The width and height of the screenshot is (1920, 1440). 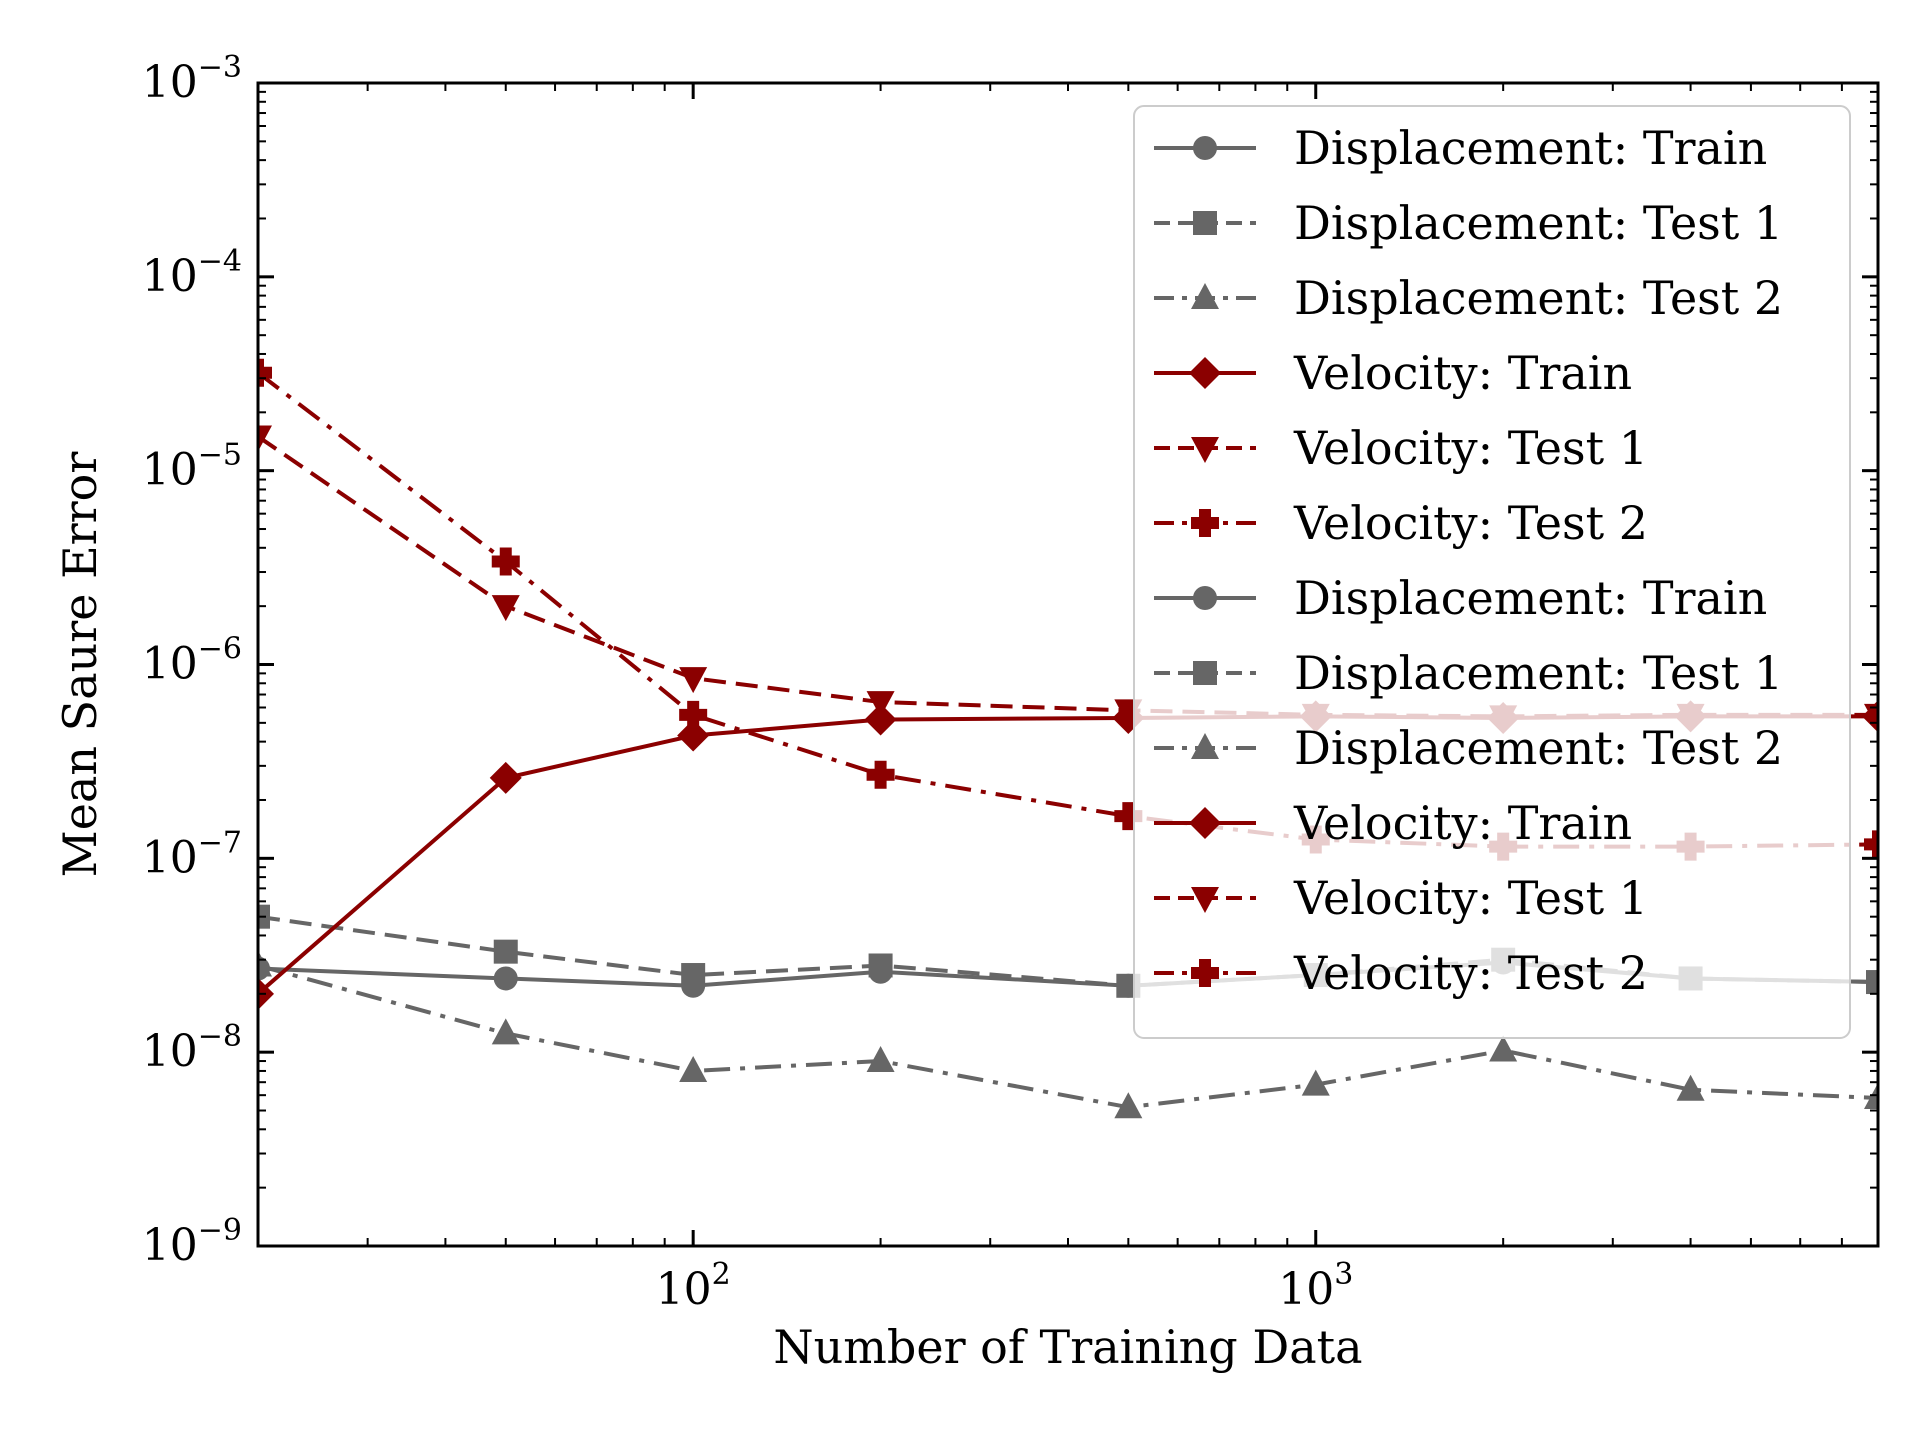 I want to click on legend-entry-12: Velocity: Test 2, so click(x=1401, y=973).